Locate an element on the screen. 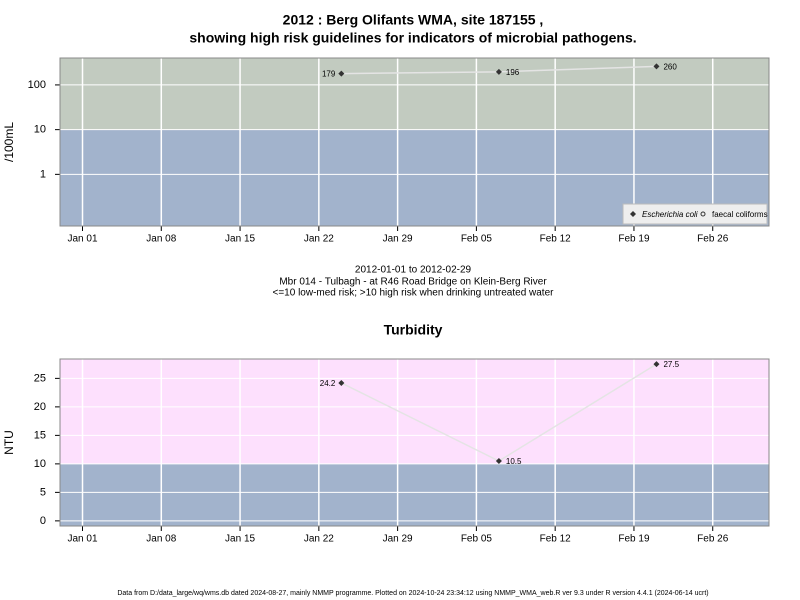 The height and width of the screenshot is (600, 800). y-tick-label: 25 is located at coordinates (40, 378).